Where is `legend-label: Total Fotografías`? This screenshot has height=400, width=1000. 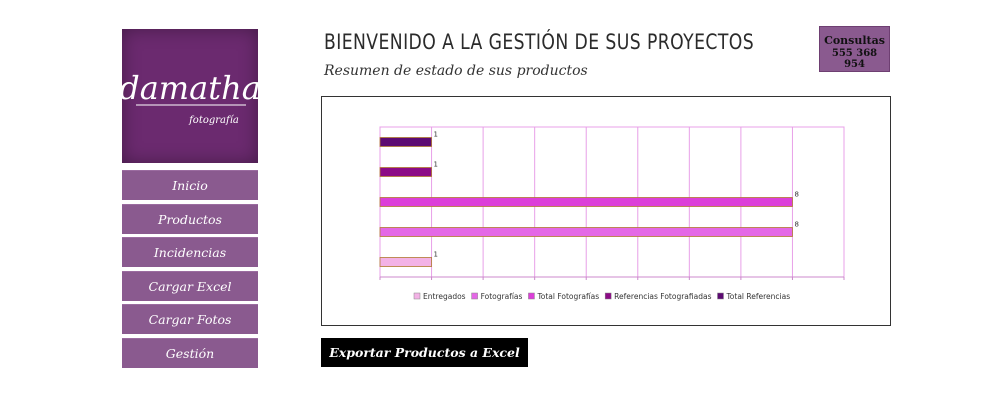
legend-label: Total Fotografías is located at coordinates (567, 296).